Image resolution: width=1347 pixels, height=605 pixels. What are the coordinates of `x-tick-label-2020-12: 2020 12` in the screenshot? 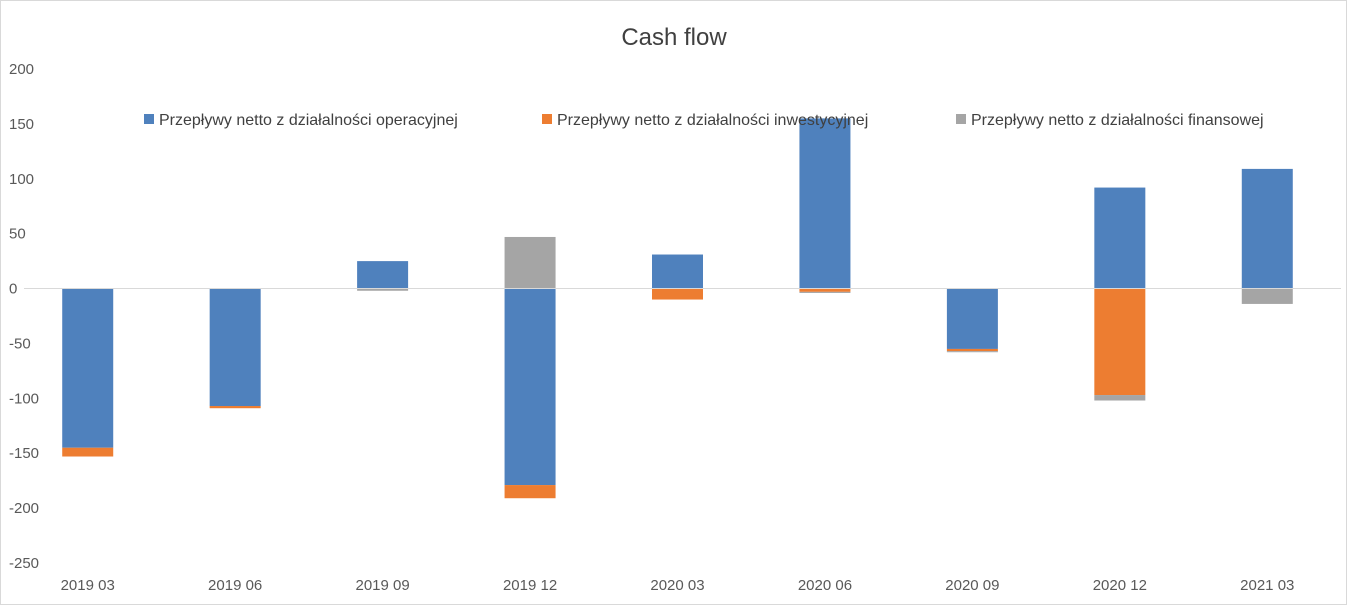 It's located at (1120, 585).